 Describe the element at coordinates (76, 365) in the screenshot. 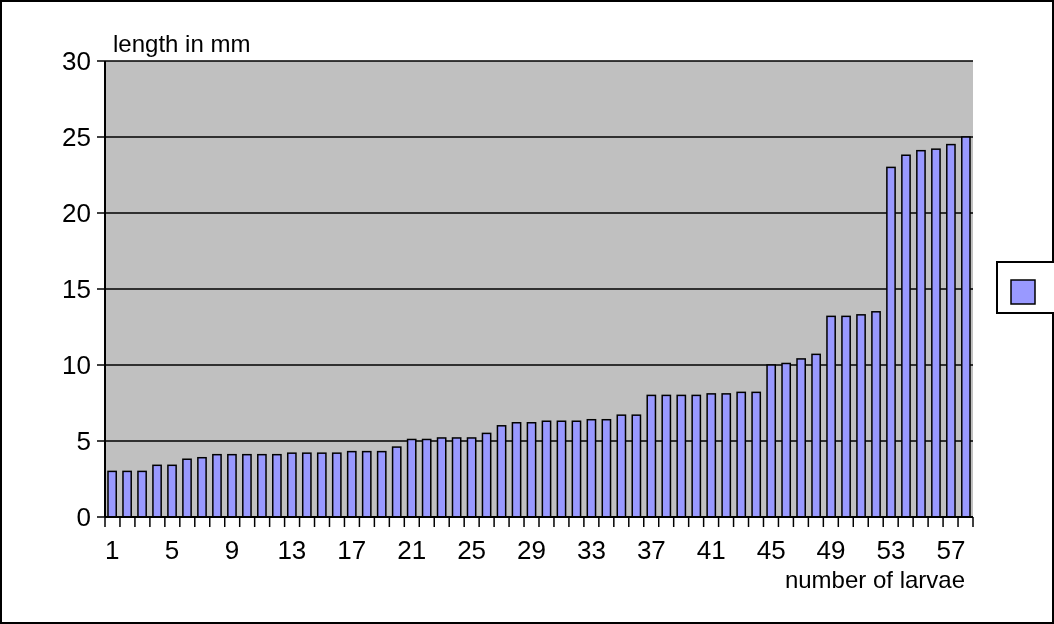

I see `y-tick-label: 10` at that location.